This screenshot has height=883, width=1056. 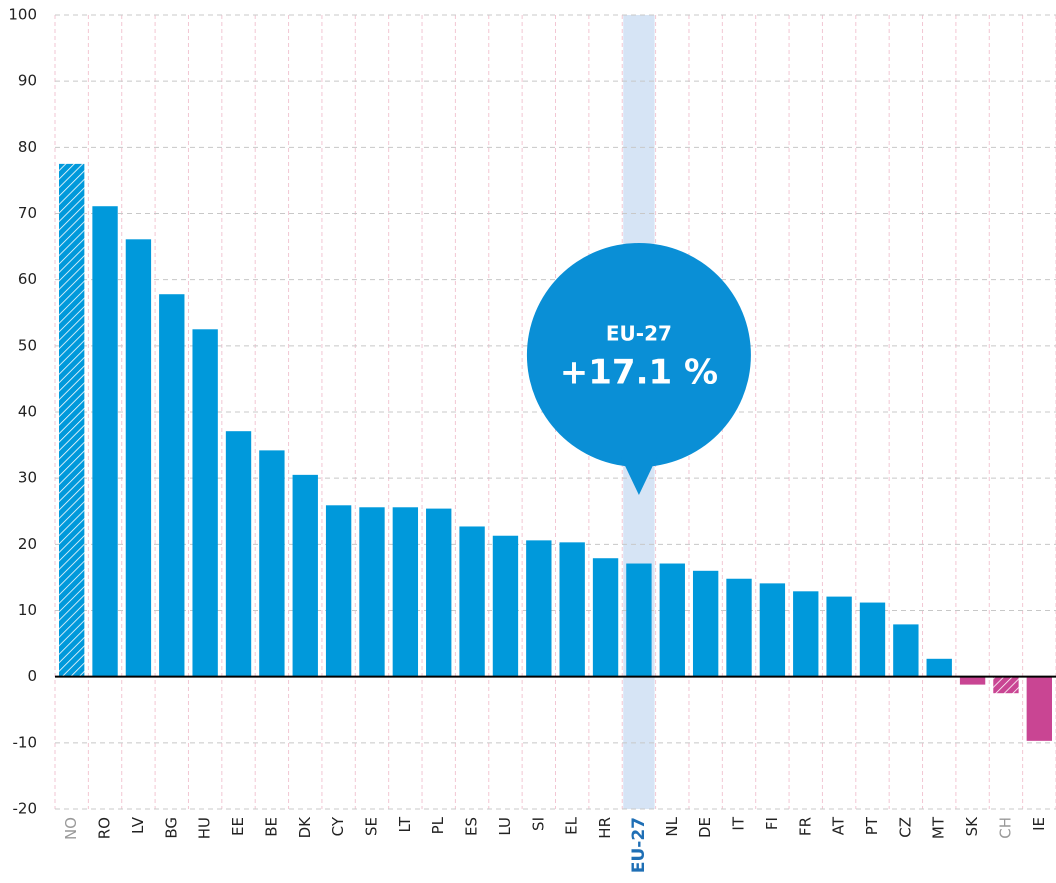 What do you see at coordinates (772, 823) in the screenshot?
I see `x-tick-label: FI` at bounding box center [772, 823].